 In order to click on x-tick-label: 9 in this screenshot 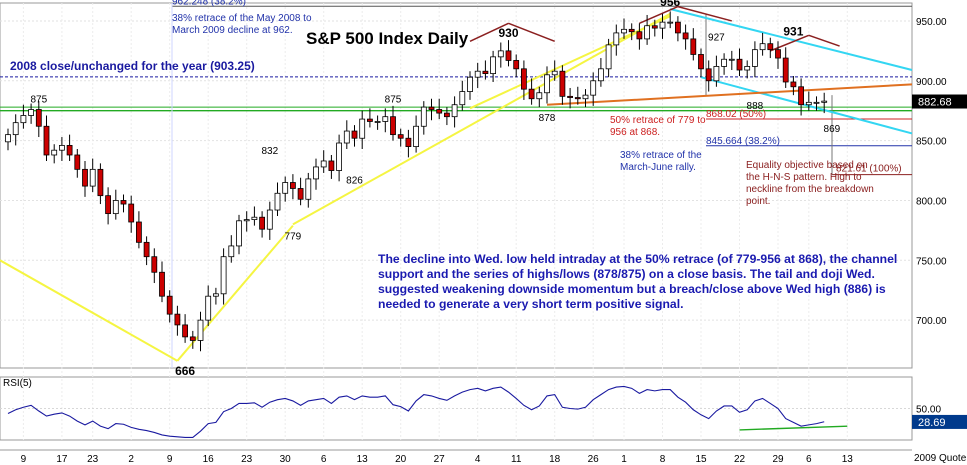, I will do `click(24, 459)`.